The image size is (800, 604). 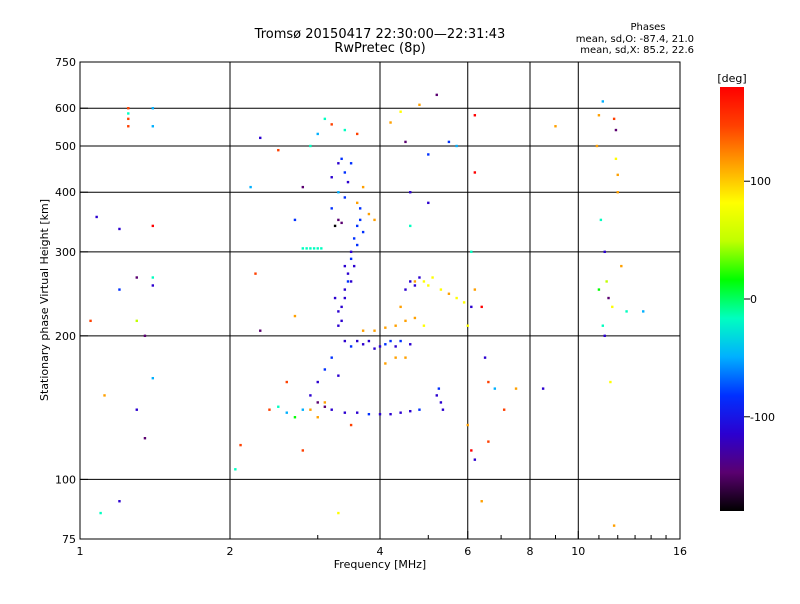 I want to click on y-tick-label: 100, so click(x=65, y=479).